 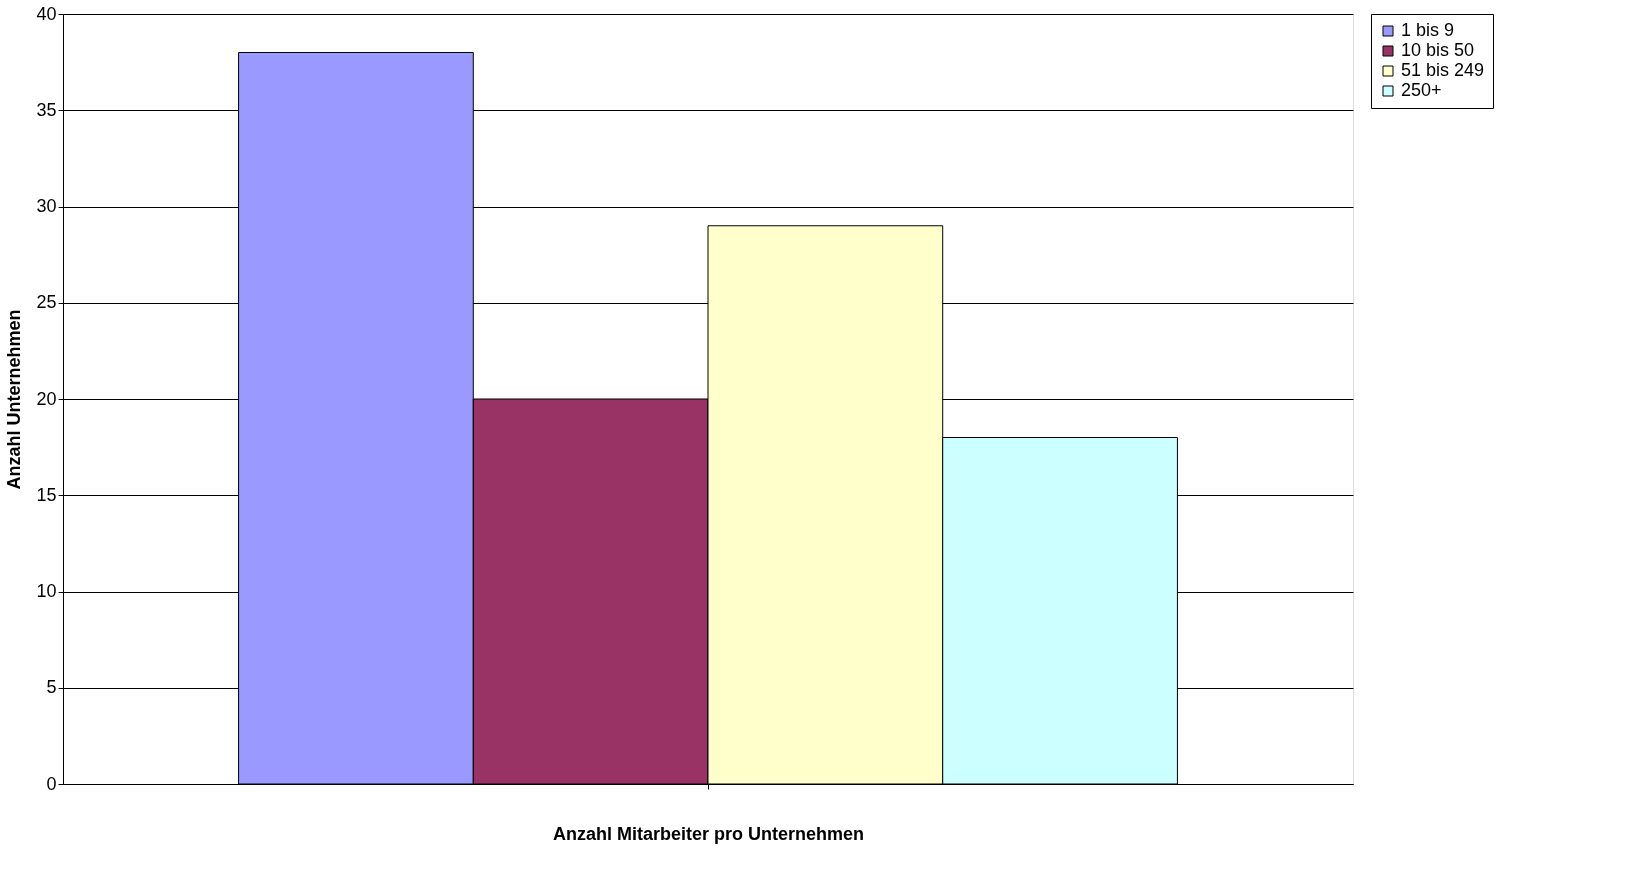 What do you see at coordinates (46, 398) in the screenshot?
I see `y-tick-label: 20` at bounding box center [46, 398].